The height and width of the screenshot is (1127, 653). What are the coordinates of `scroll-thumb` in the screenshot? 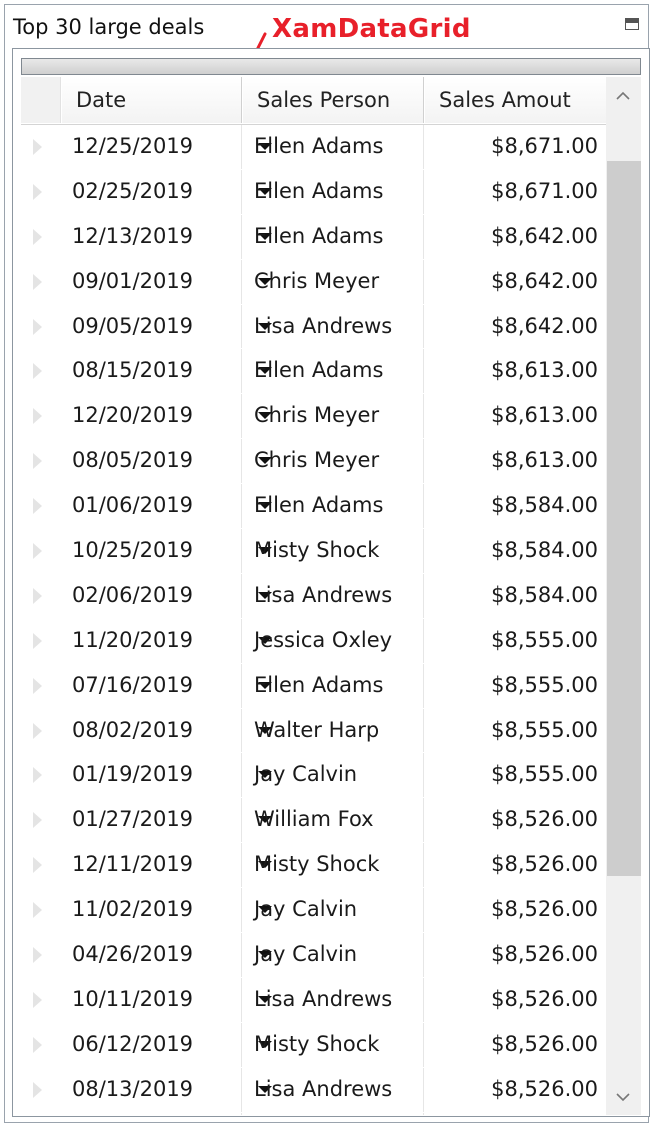 It's located at (624, 518).